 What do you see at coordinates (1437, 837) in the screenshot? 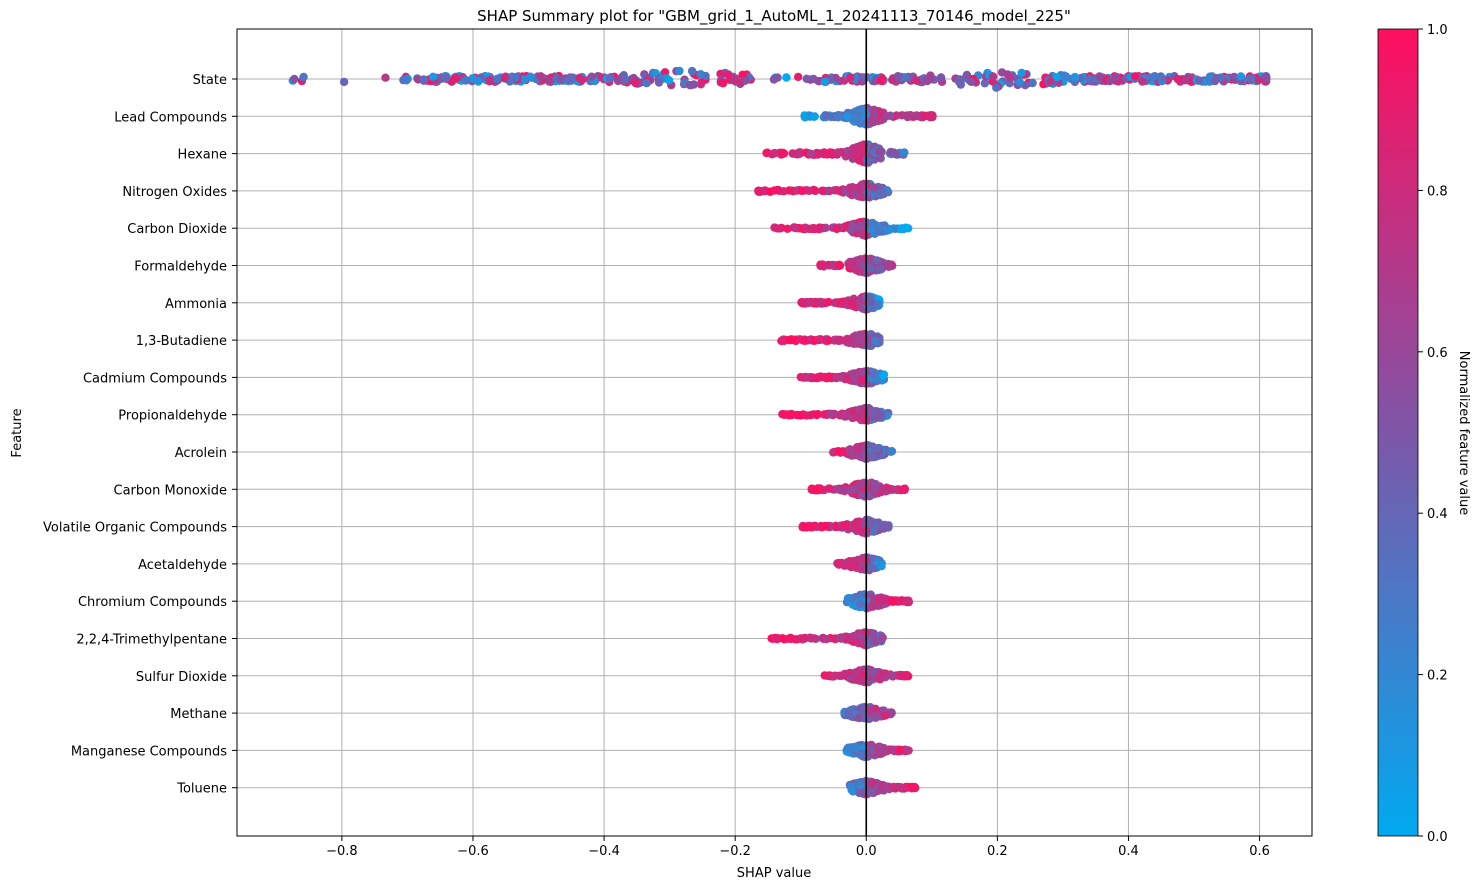
I see `colorbar-tick-label: 0.0` at bounding box center [1437, 837].